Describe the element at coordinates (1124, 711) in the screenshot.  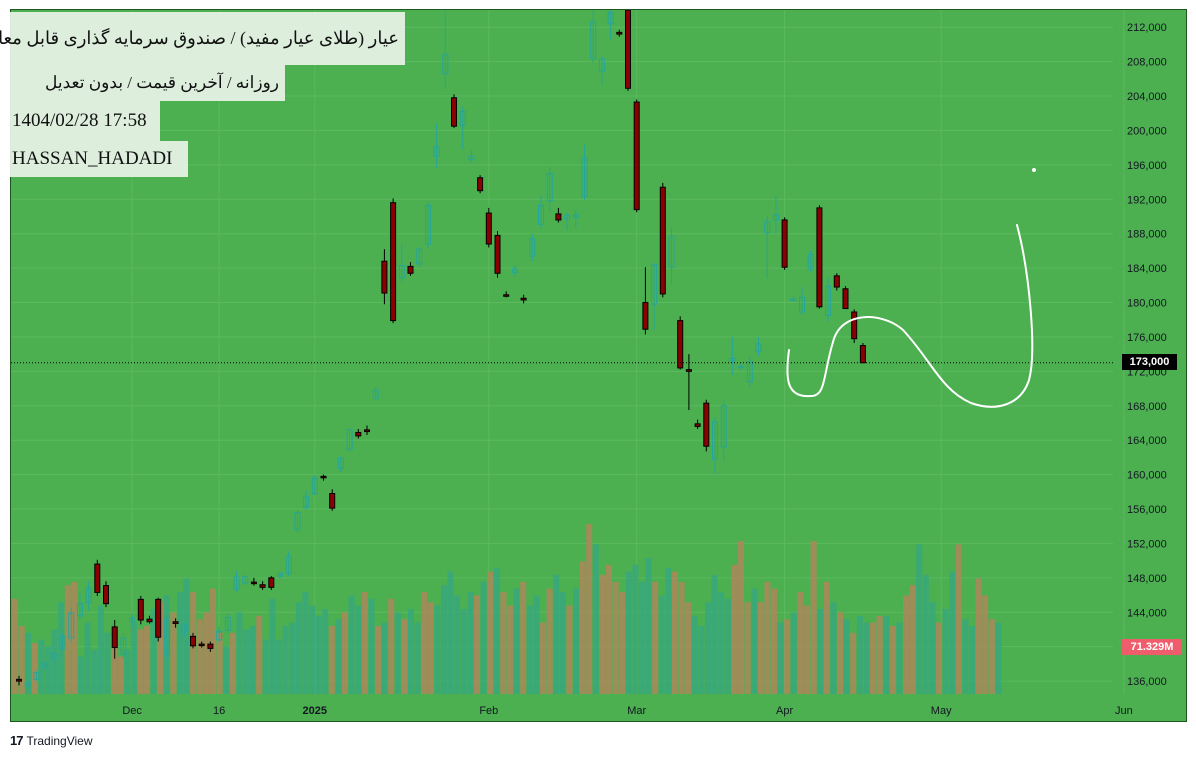
I see `x-tick-label: Jun` at that location.